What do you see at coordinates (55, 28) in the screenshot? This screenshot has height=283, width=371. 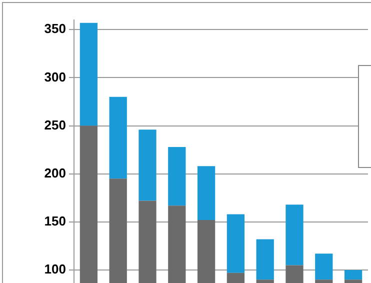 I see `y-tick-label: 350` at bounding box center [55, 28].